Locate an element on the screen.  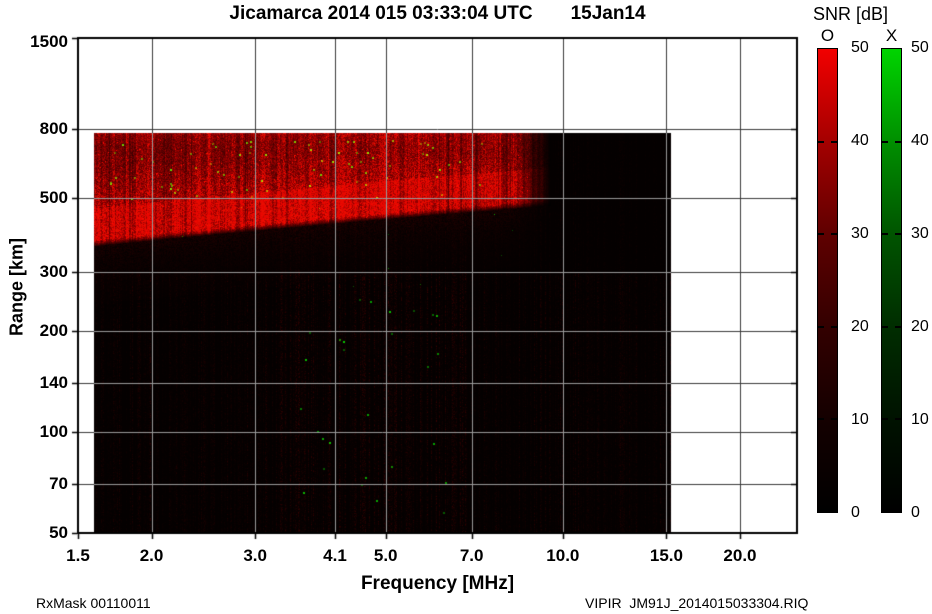
y-tick-label-800: 800 is located at coordinates (53, 129).